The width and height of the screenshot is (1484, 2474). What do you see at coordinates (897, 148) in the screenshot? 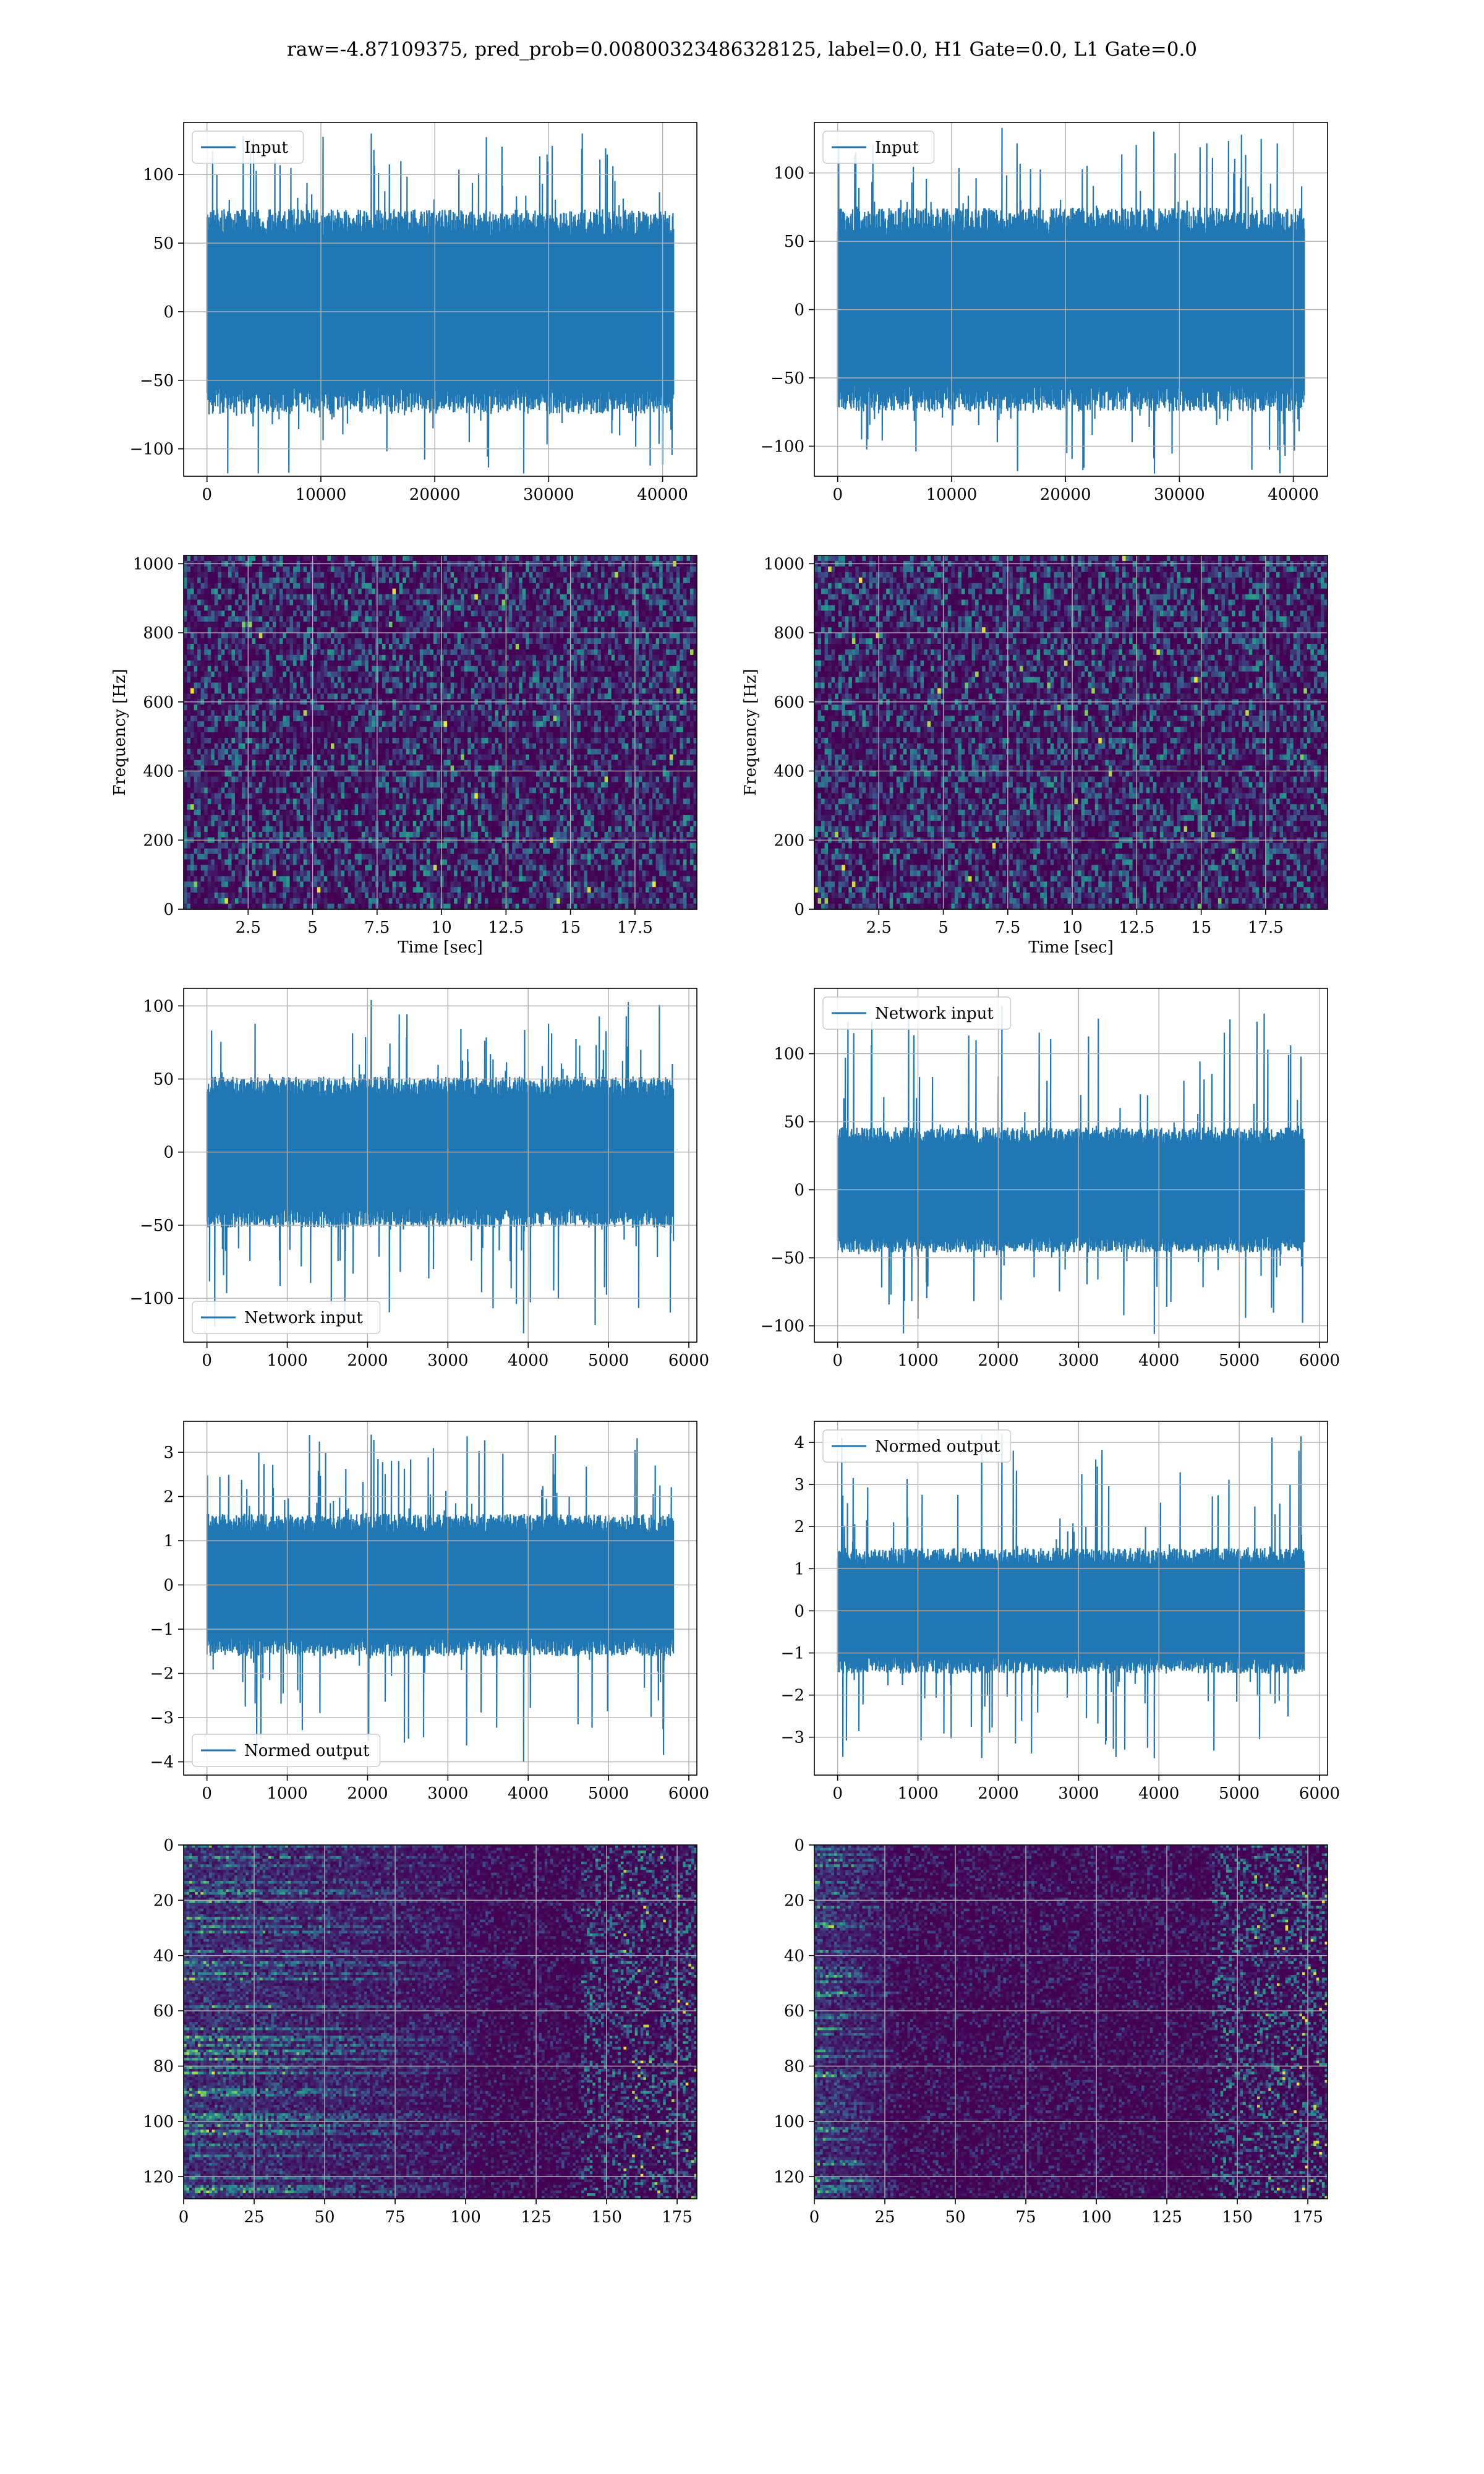
I see `legend-label: Input` at bounding box center [897, 148].